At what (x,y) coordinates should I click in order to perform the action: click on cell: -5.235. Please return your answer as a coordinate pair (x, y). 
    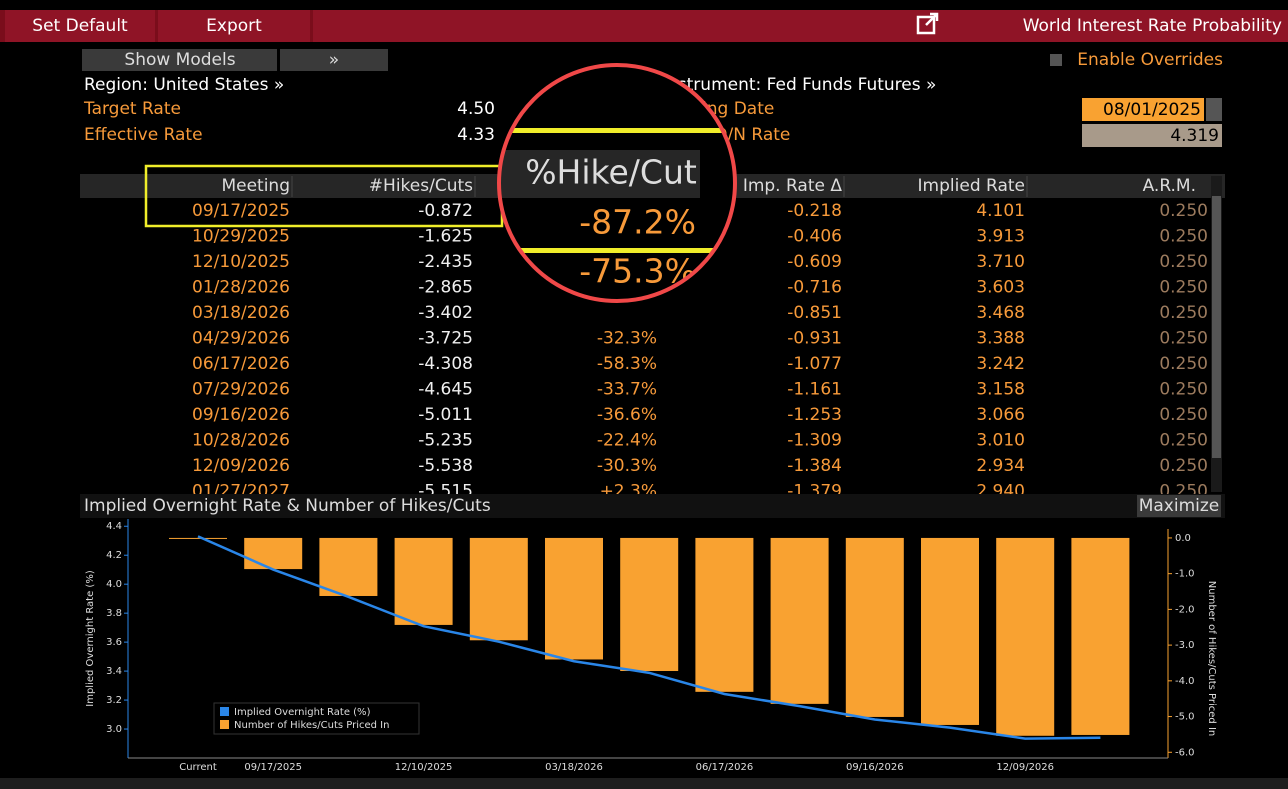
    Looking at the image, I should click on (445, 441).